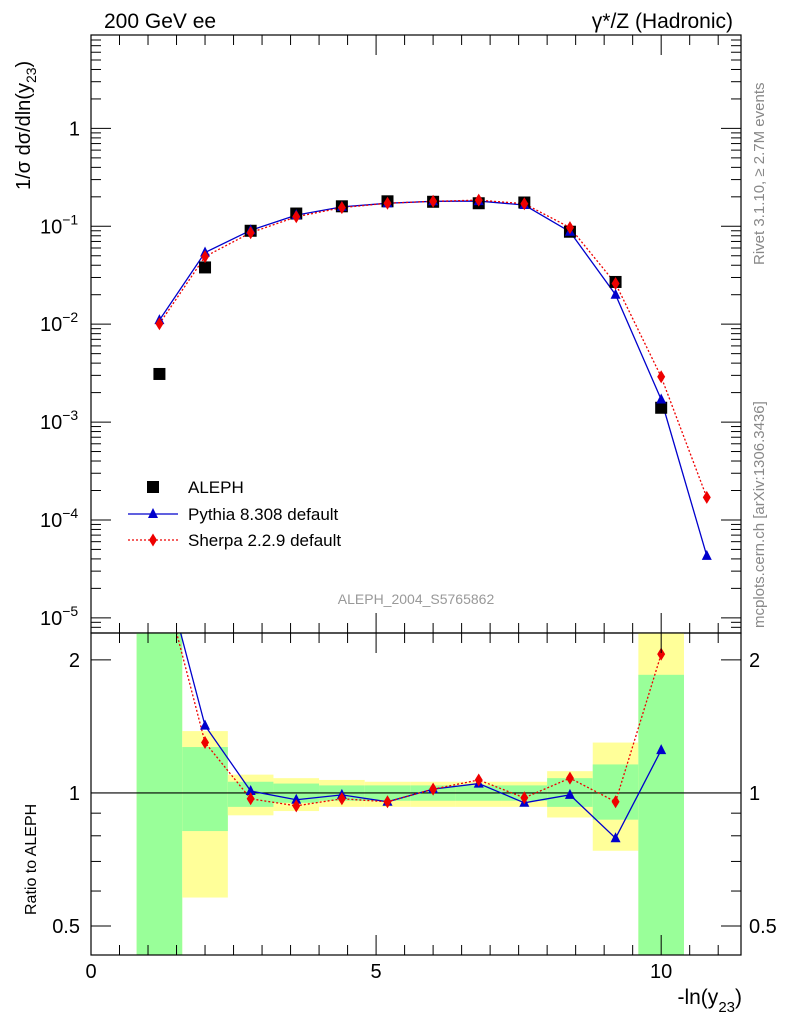 The width and height of the screenshot is (786, 1024). What do you see at coordinates (661, 972) in the screenshot?
I see `x-tick-label: 10` at bounding box center [661, 972].